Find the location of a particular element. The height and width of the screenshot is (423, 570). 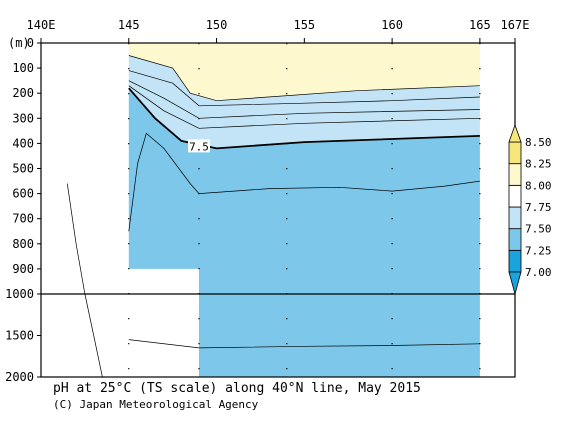

colorbar-upper-arrow is located at coordinates (515, 133).